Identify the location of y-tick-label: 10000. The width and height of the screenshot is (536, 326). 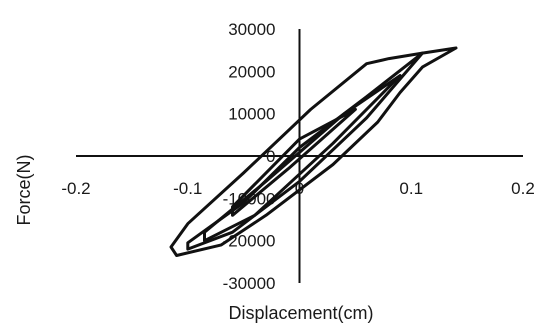
(251, 114).